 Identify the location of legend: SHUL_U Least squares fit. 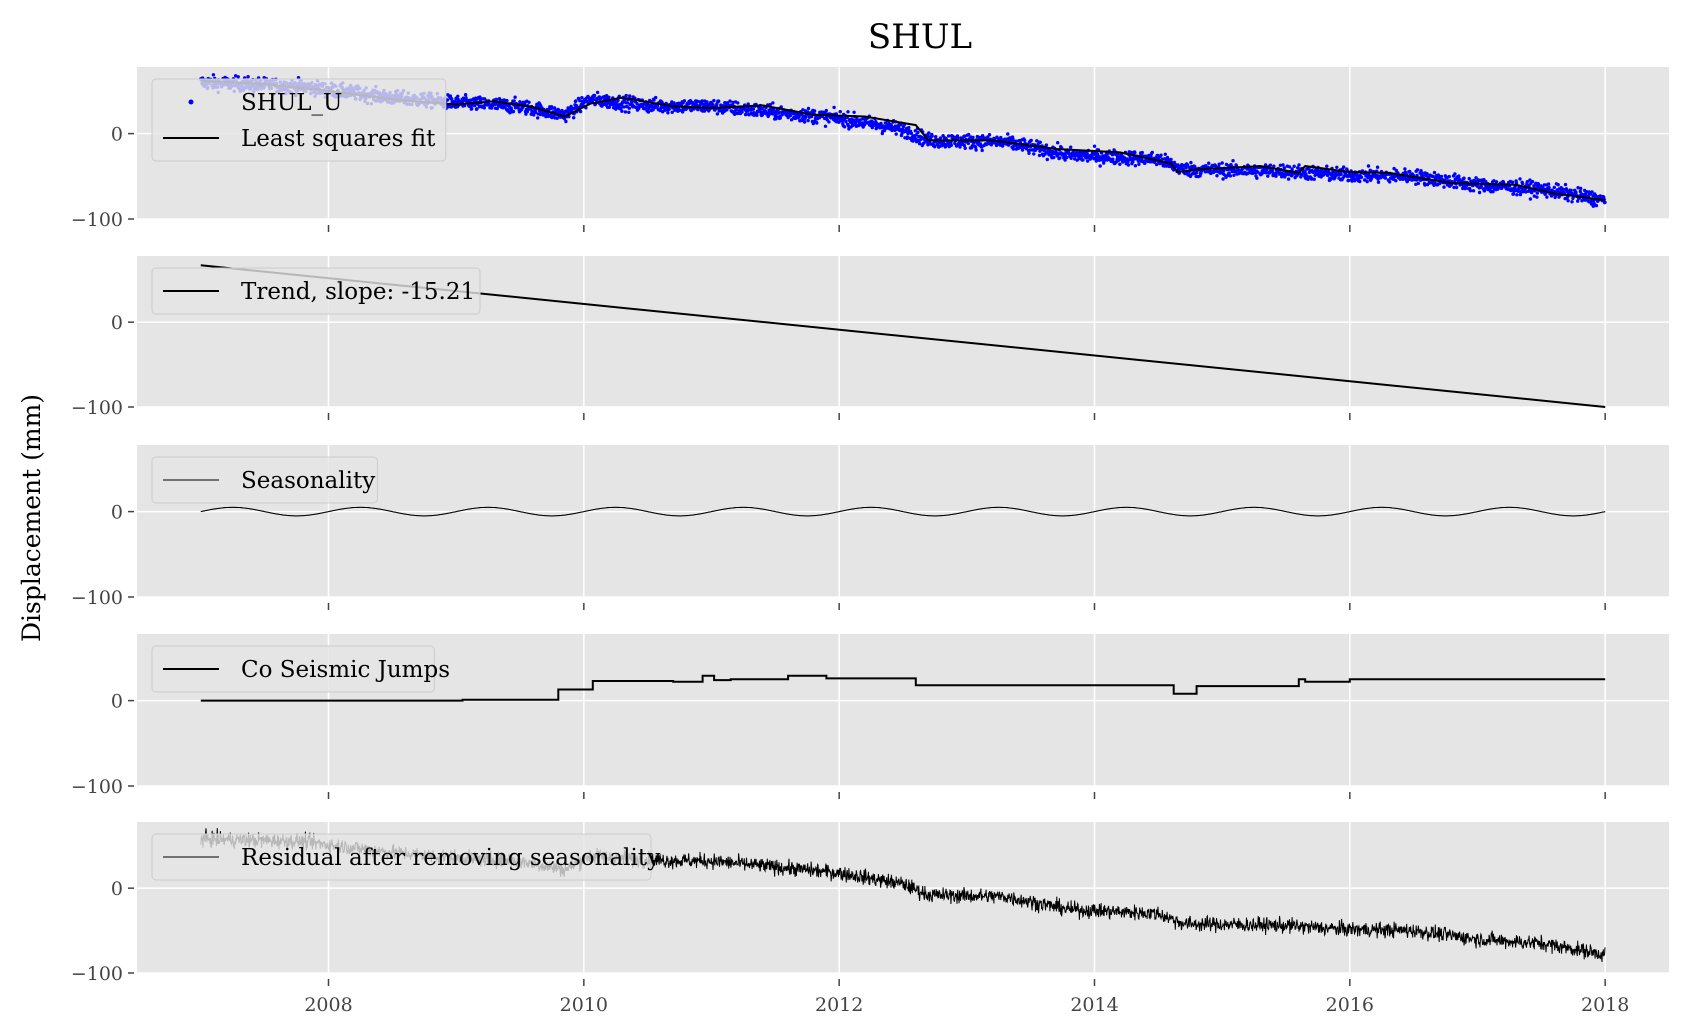
(299, 120).